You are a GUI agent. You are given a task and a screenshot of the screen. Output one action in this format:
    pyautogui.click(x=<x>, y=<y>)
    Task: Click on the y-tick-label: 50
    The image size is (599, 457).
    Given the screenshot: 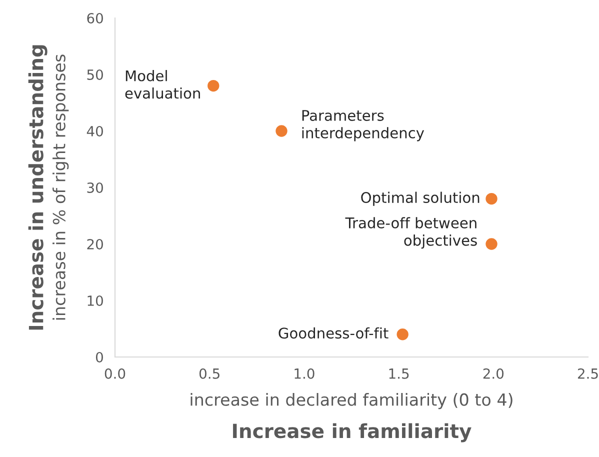 What is the action you would take?
    pyautogui.click(x=95, y=74)
    